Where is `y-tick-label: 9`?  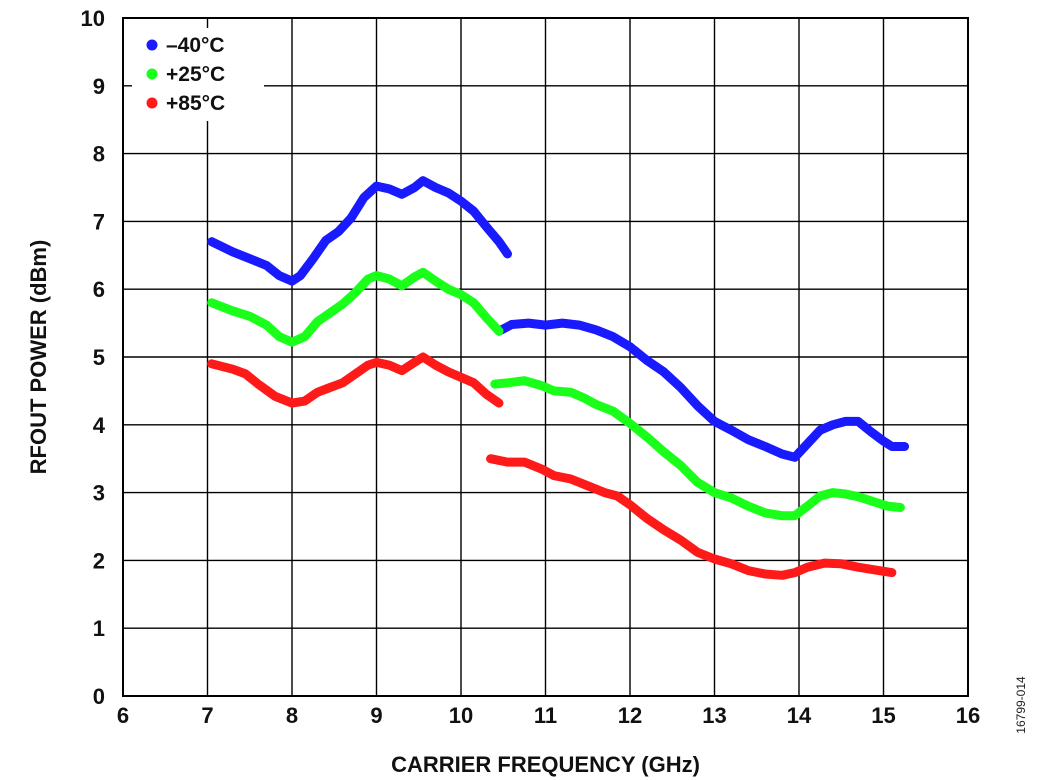
y-tick-label: 9 is located at coordinates (99, 86).